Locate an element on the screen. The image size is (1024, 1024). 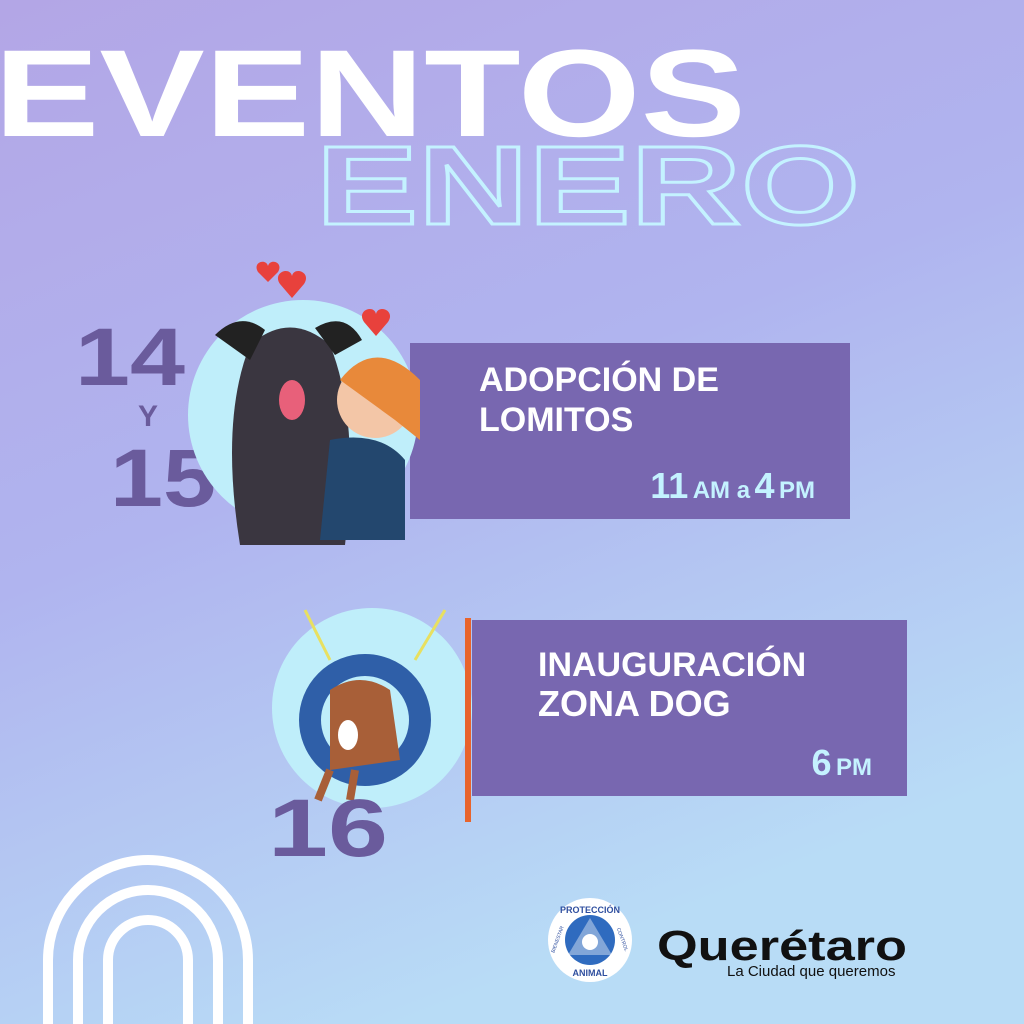
badge-text: PROTECCIÓN is located at coordinates (590, 909).